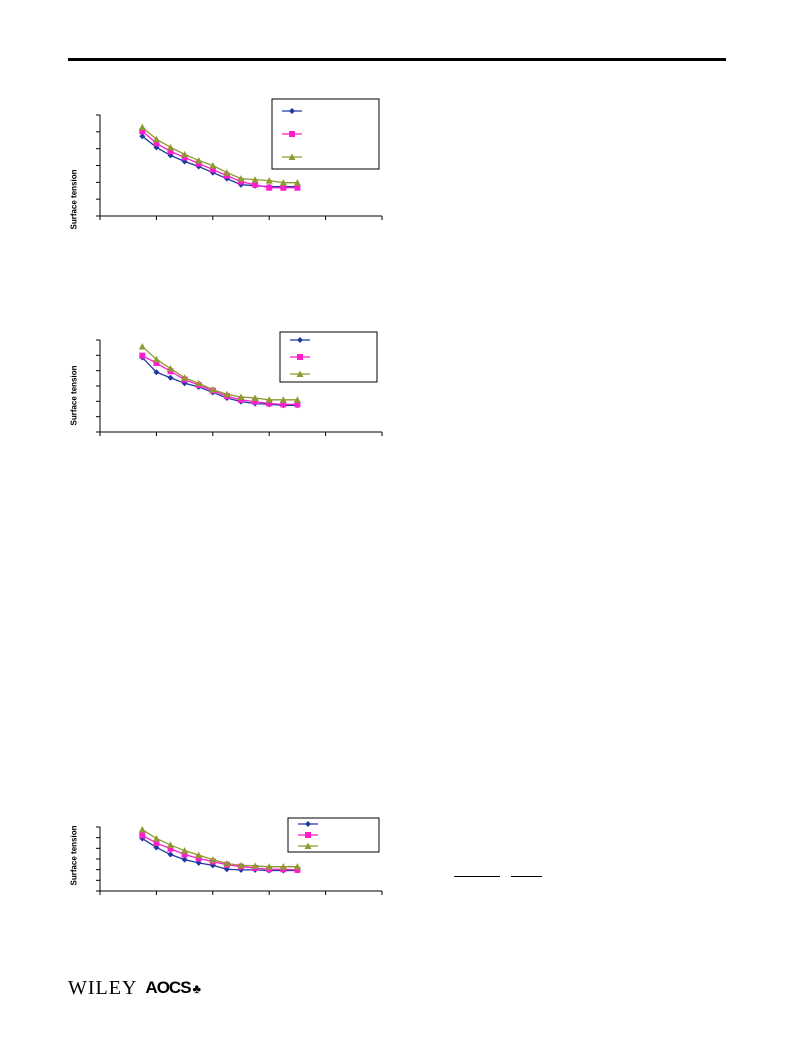 Image resolution: width=793 pixels, height=1053 pixels. Describe the element at coordinates (168, 987) in the screenshot. I see `aocs-logo: AOCS` at that location.